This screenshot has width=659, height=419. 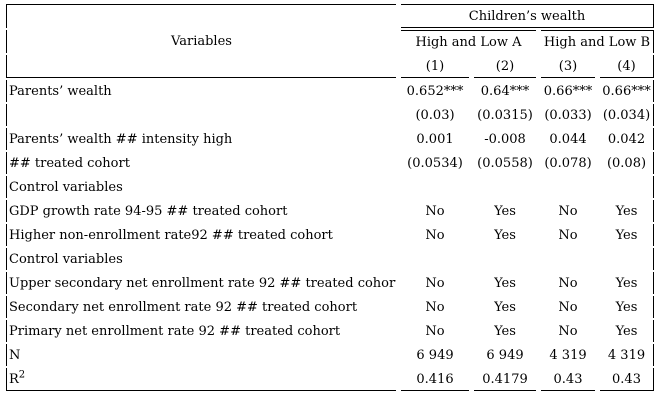 What do you see at coordinates (627, 139) in the screenshot?
I see `value-cell: 0.042` at bounding box center [627, 139].